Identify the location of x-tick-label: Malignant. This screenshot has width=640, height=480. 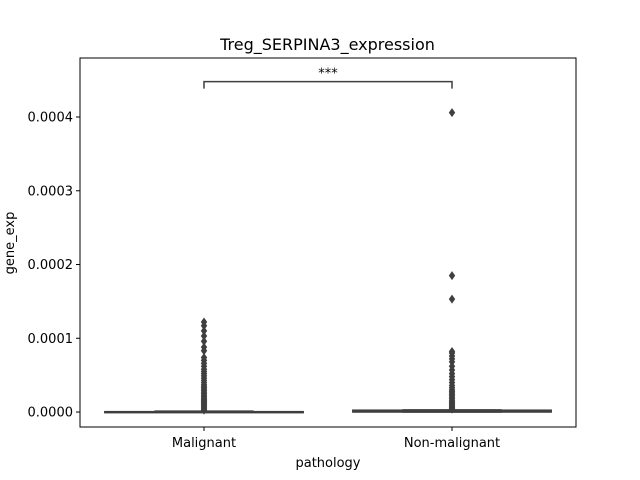
(204, 443).